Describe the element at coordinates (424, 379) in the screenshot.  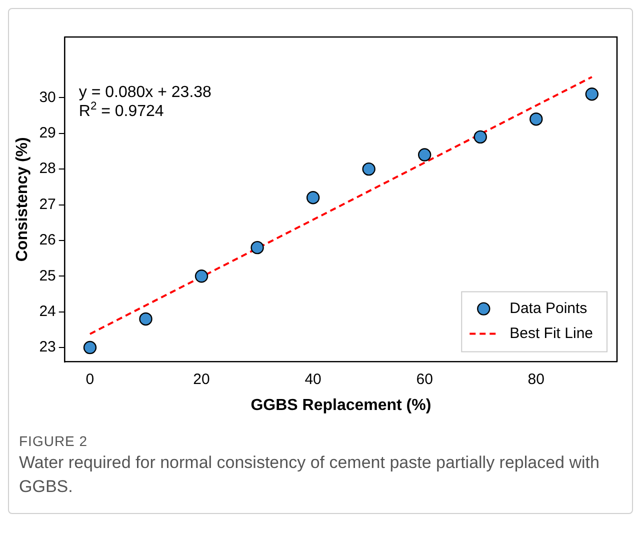
I see `x-tick-label: 60` at that location.